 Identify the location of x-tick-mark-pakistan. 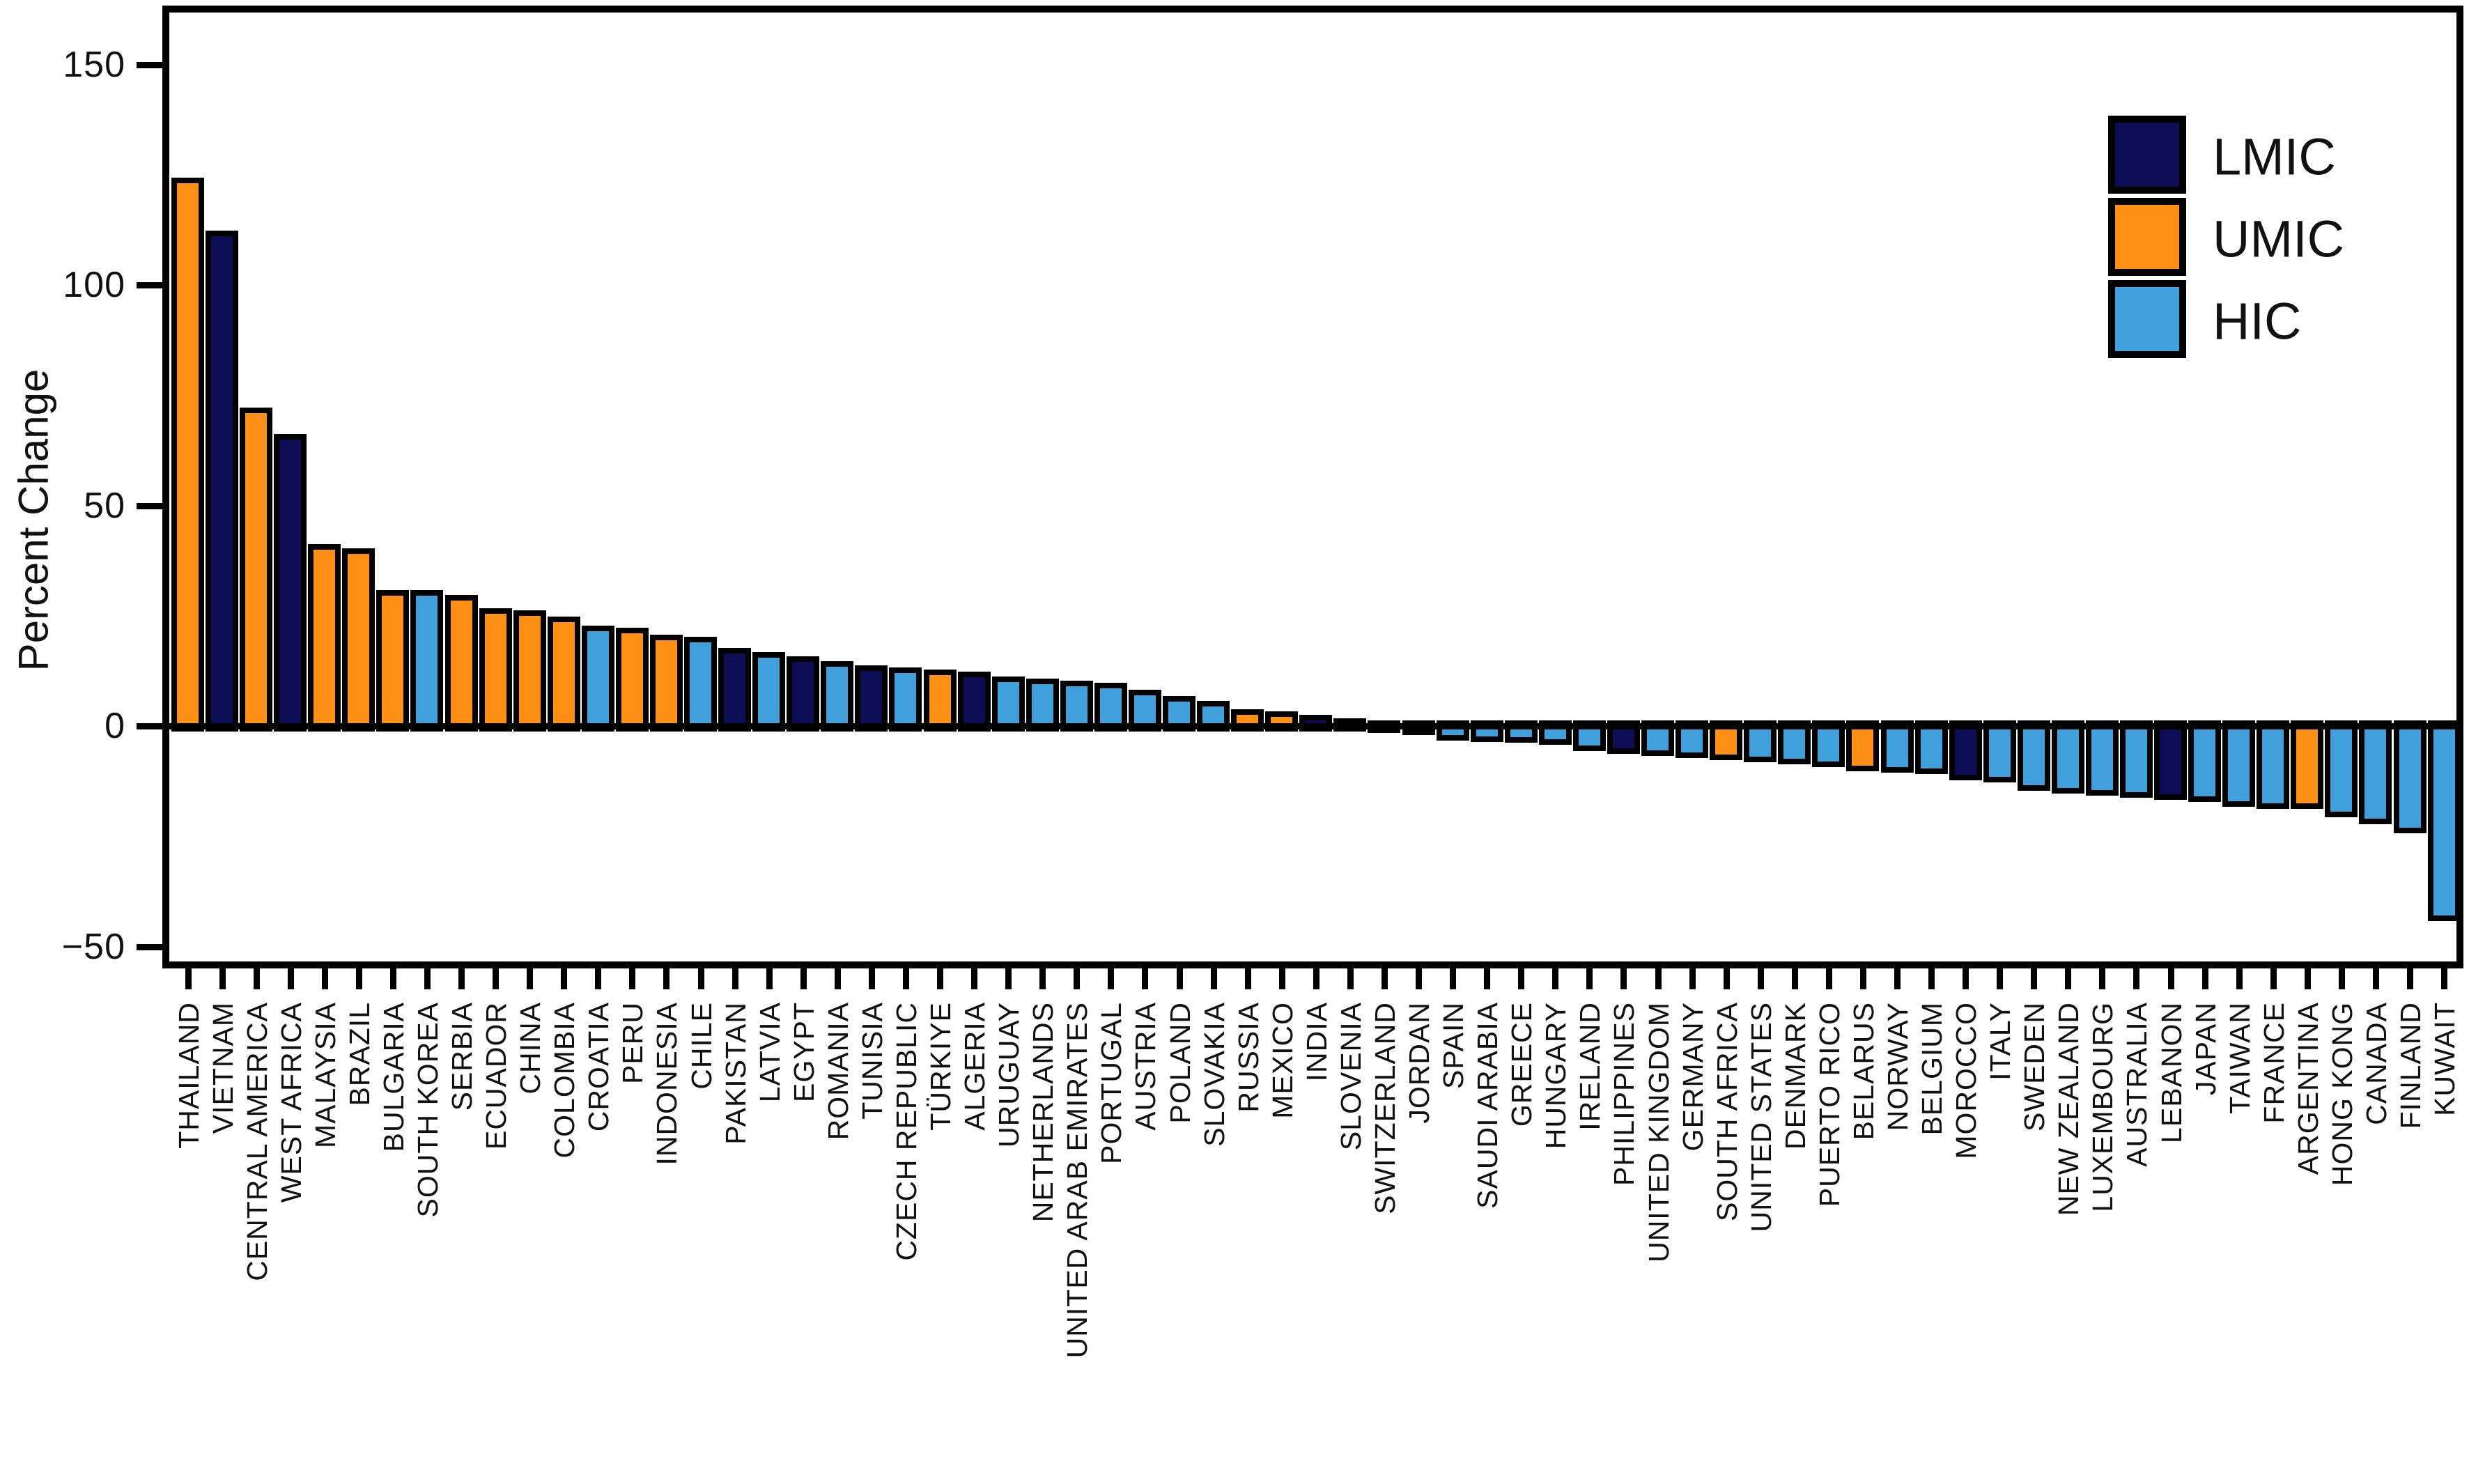
(735, 978).